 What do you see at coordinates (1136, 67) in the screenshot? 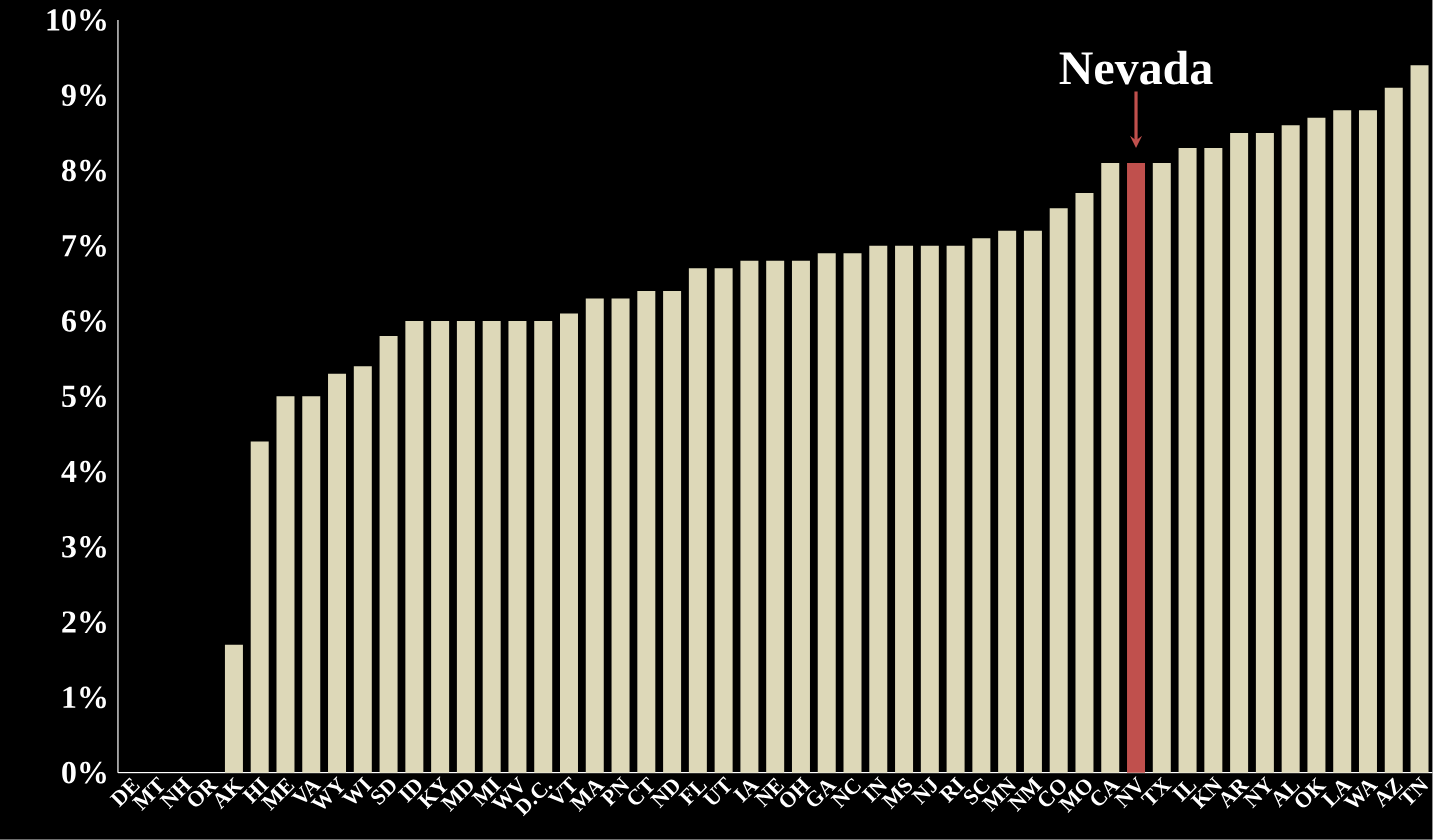
I see `annotation: Nevada` at bounding box center [1136, 67].